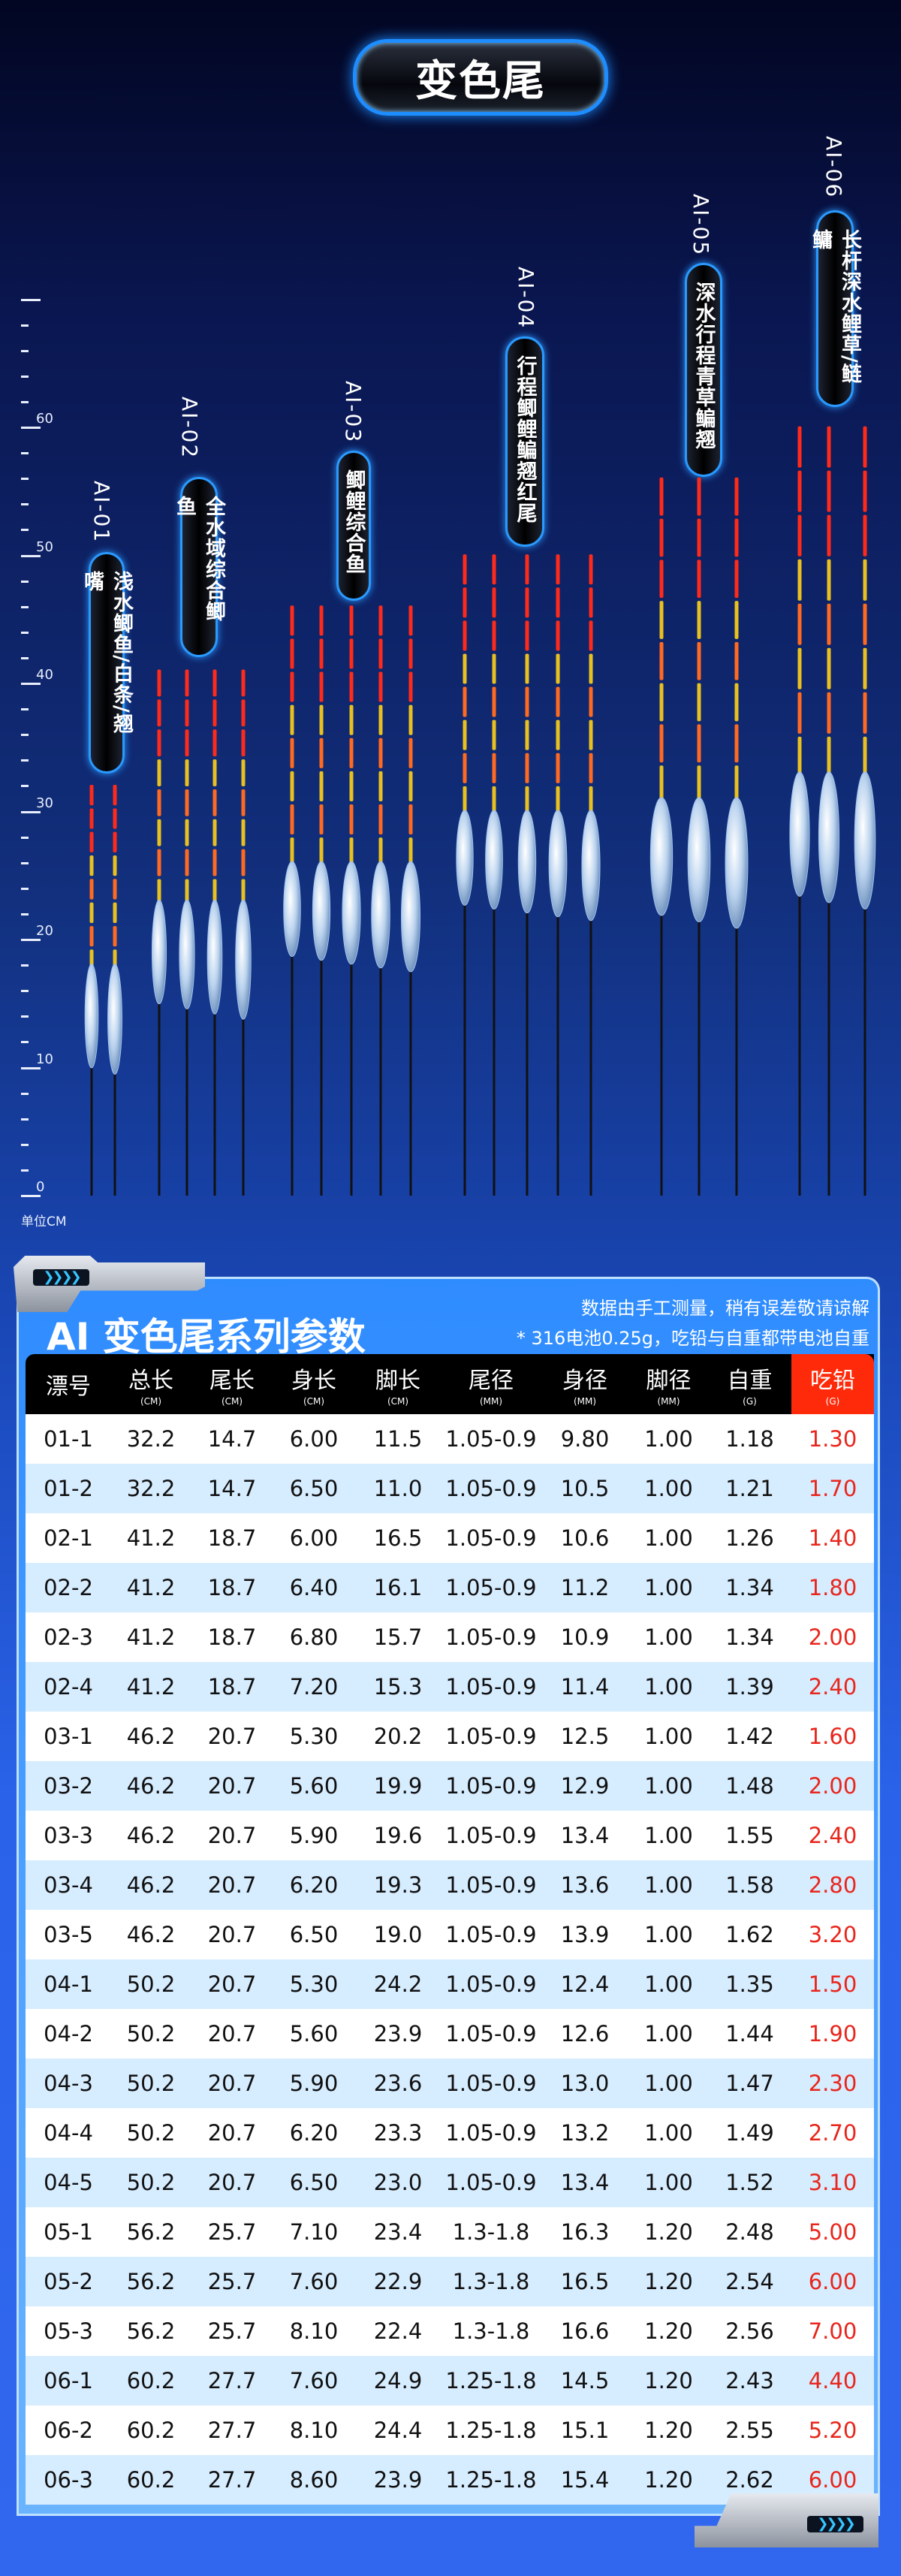 Image resolution: width=901 pixels, height=2576 pixels. Describe the element at coordinates (69, 1439) in the screenshot. I see `table-cell: 01-1` at that location.